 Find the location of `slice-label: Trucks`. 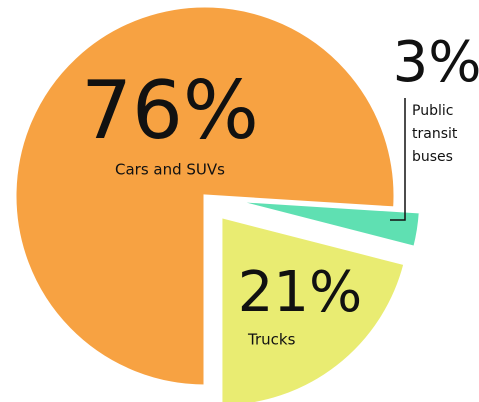

slice-label: Trucks is located at coordinates (271, 340).